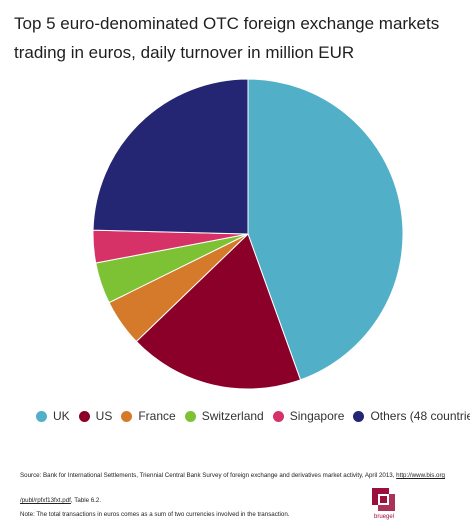 The height and width of the screenshot is (527, 470). Describe the element at coordinates (383, 517) in the screenshot. I see `bruegel-logo-text: bruegel` at that location.